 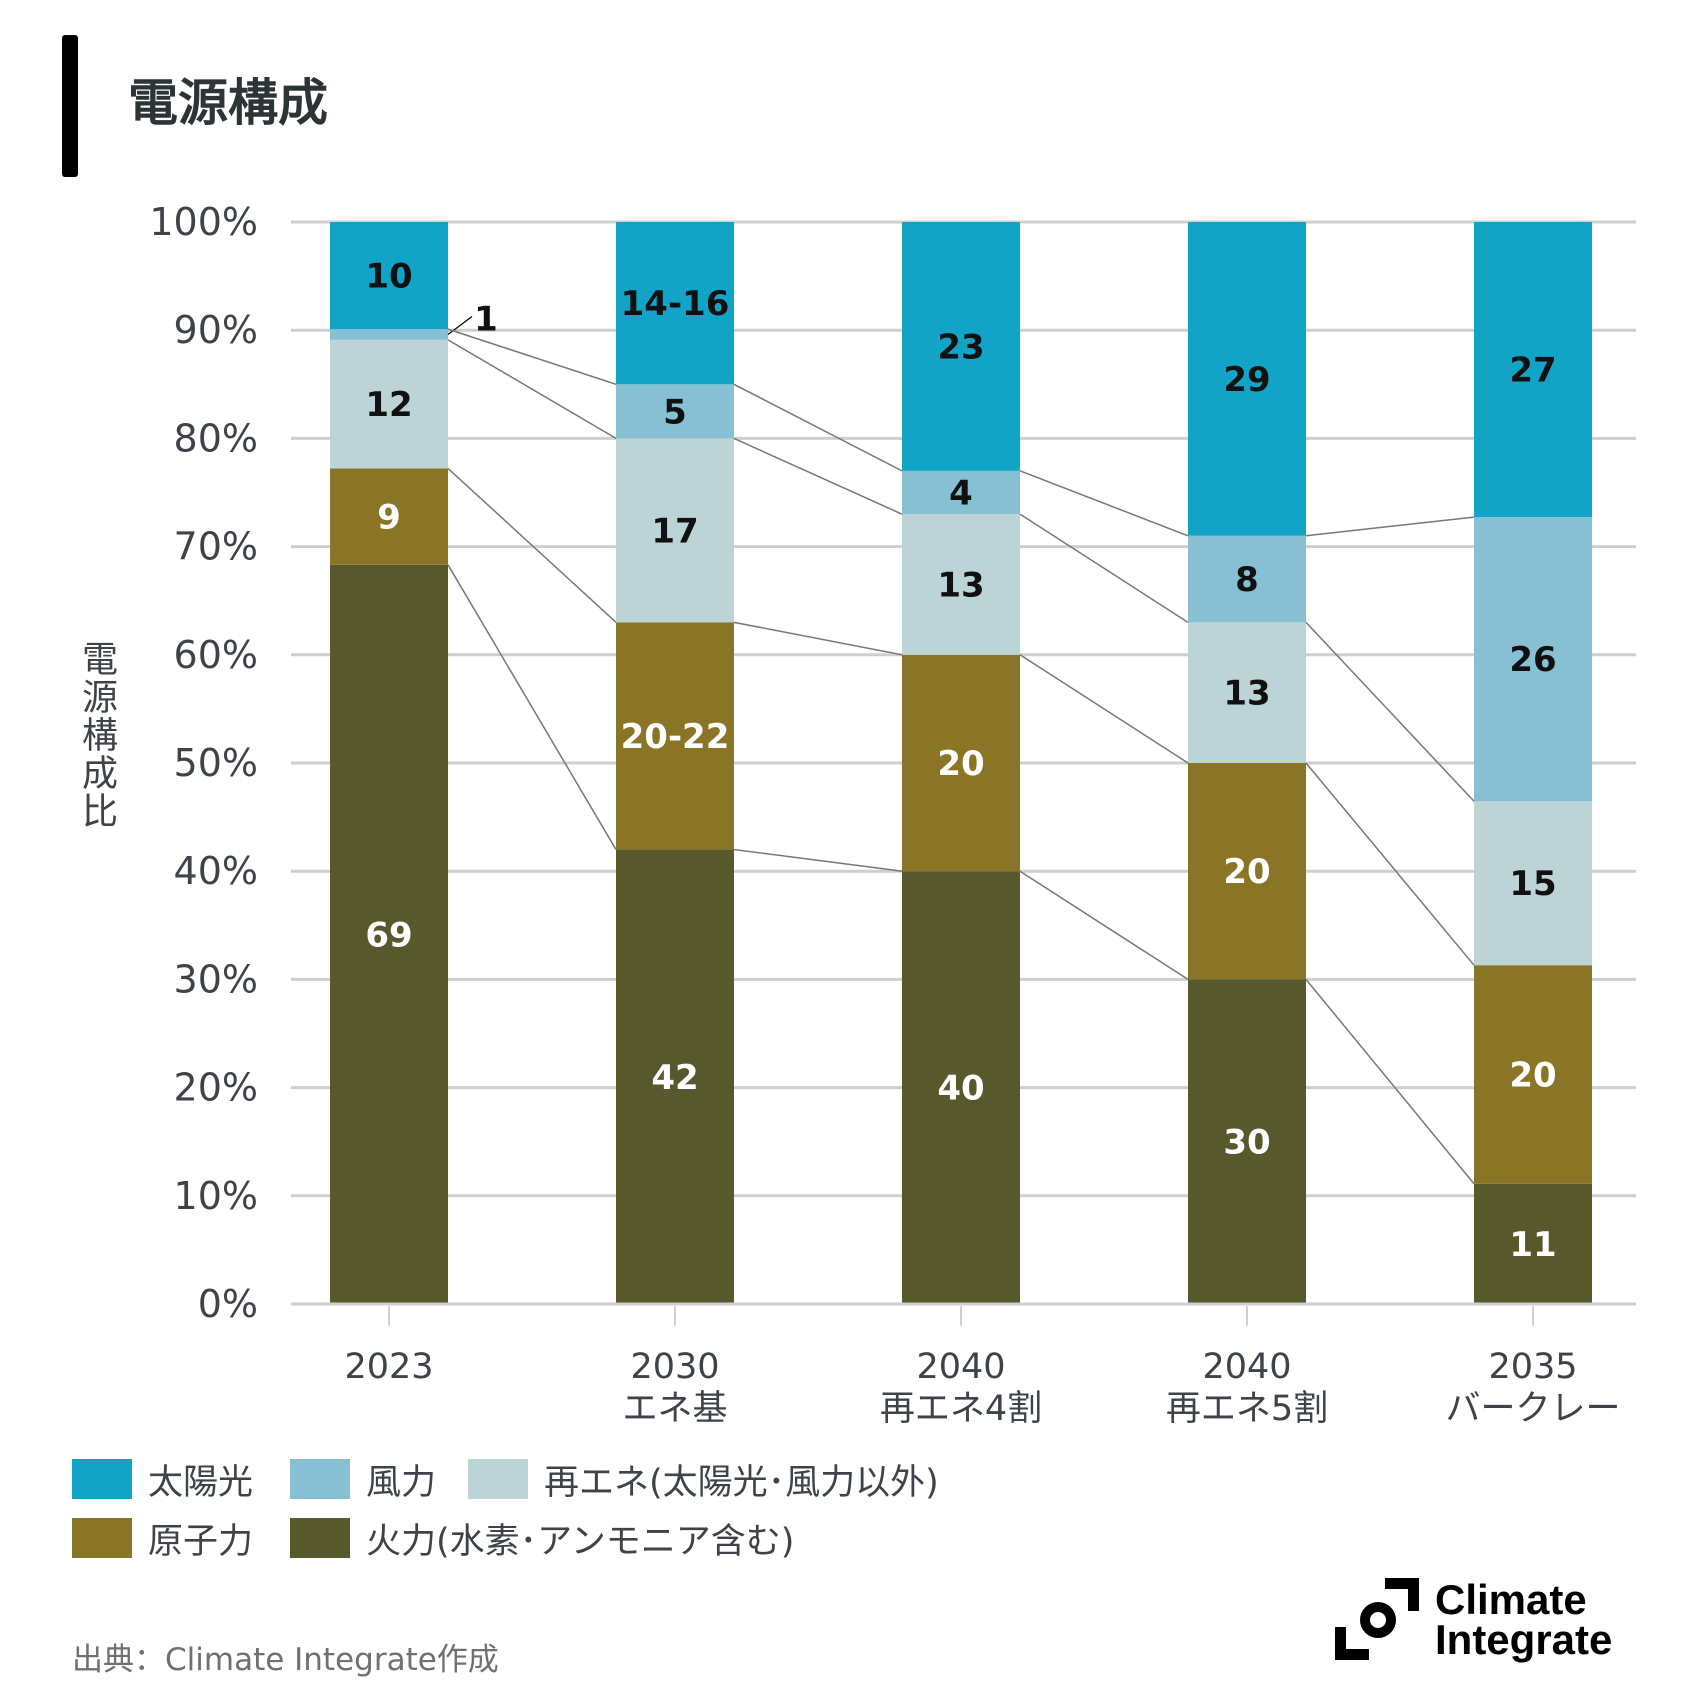 What do you see at coordinates (216, 438) in the screenshot?
I see `y-tick-label: 80%` at bounding box center [216, 438].